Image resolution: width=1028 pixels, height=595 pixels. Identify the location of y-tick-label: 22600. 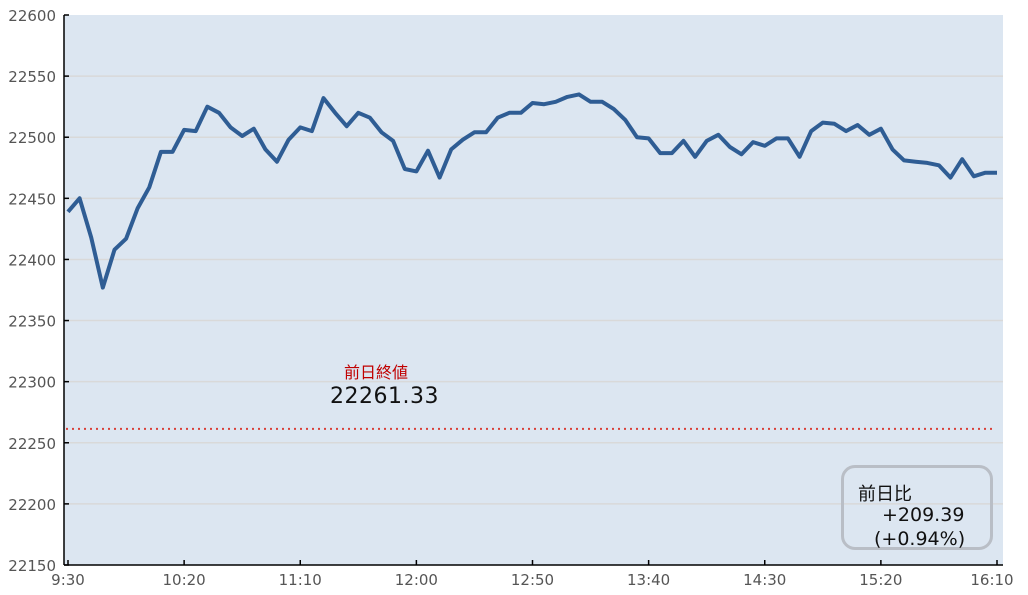
(32, 16).